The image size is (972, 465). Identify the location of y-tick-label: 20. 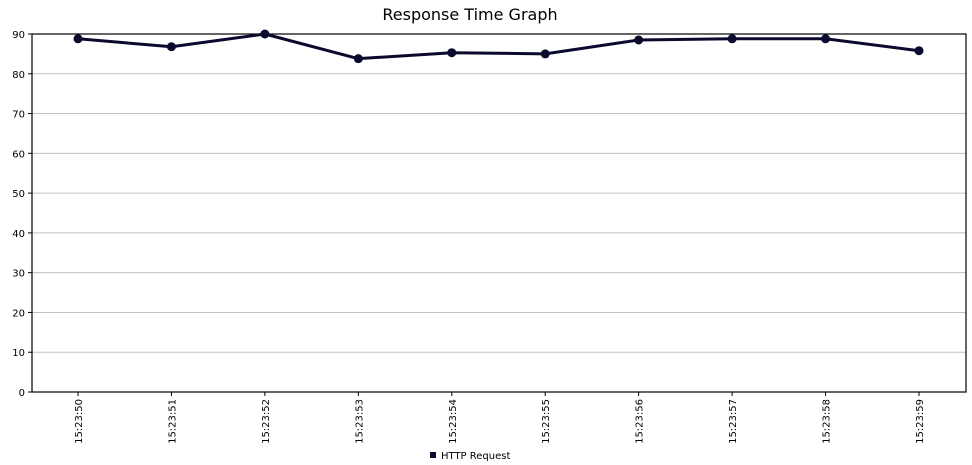
(18, 313).